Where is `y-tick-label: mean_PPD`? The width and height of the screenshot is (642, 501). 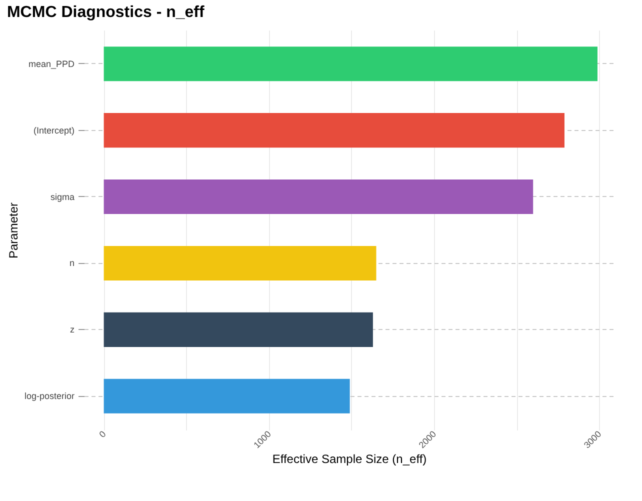
y-tick-label: mean_PPD is located at coordinates (51, 63).